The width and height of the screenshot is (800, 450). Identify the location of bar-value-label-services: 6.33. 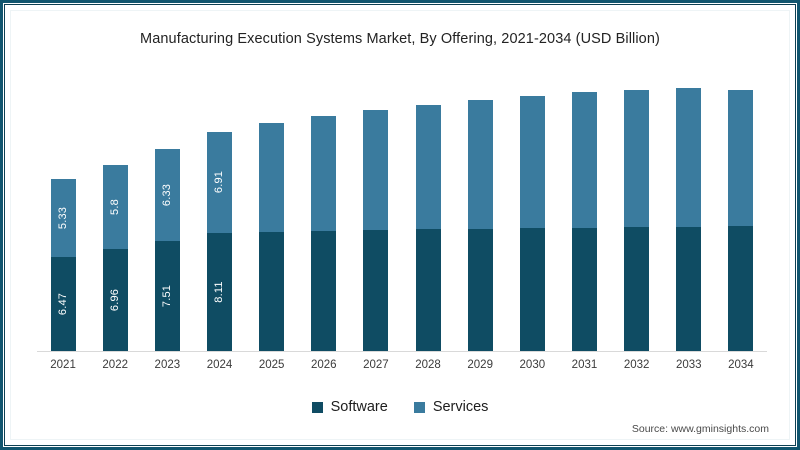
(167, 195).